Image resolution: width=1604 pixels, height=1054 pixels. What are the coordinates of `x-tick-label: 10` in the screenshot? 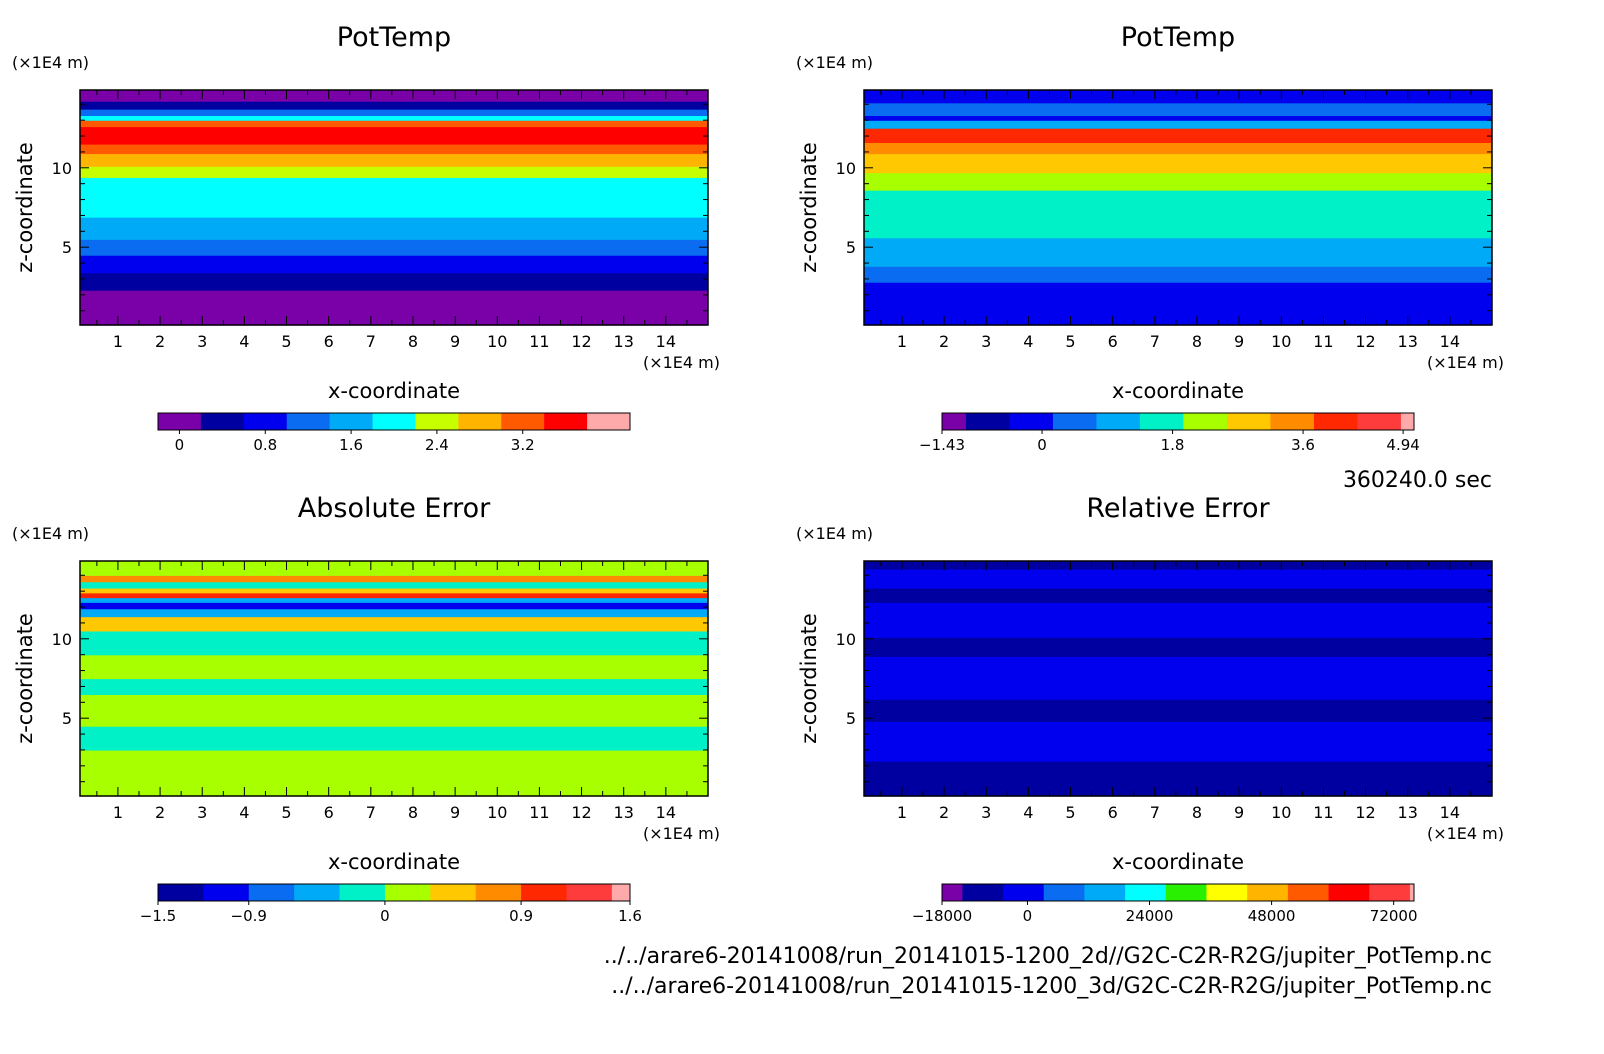 It's located at (1281, 341).